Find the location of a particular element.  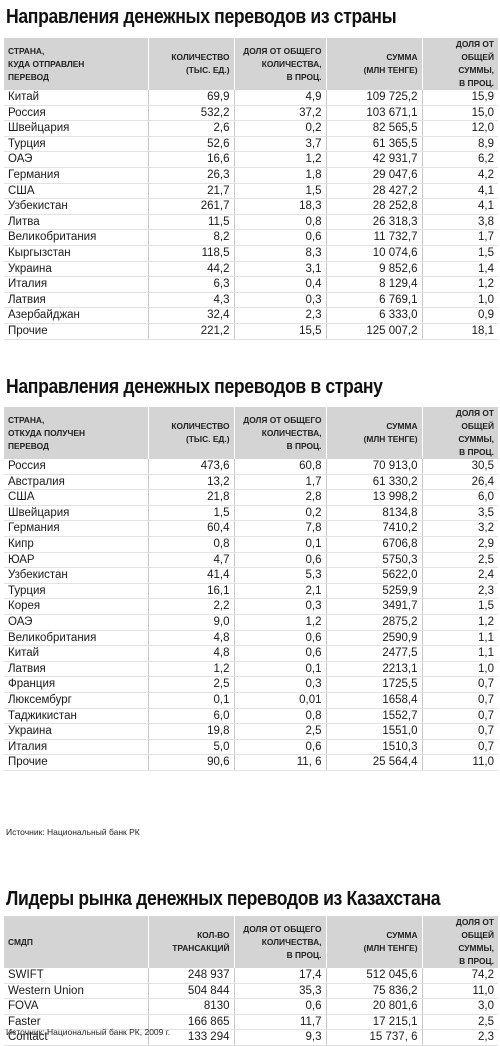

table-cell: 61 365,5 is located at coordinates (374, 144).